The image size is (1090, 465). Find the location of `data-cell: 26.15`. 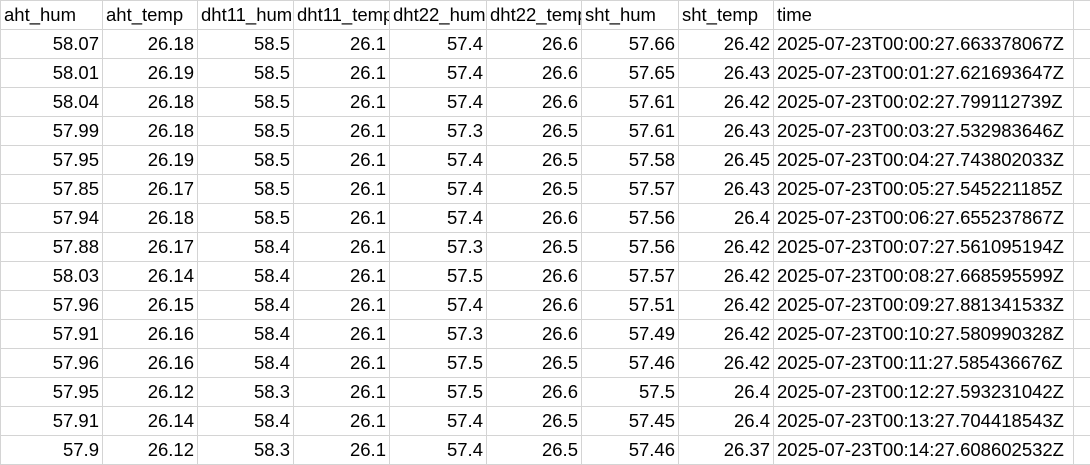

data-cell: 26.15 is located at coordinates (150, 305).